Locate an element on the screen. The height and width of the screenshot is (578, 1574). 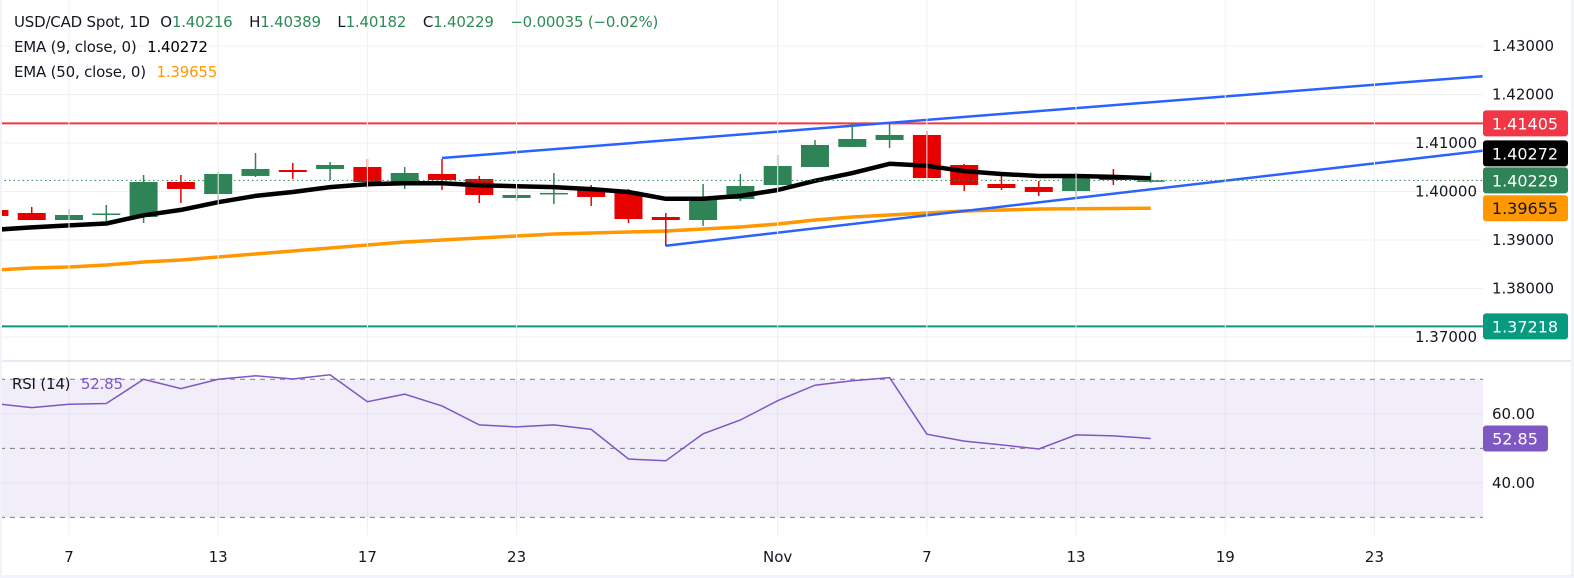
rsi-line is located at coordinates (575, 418).